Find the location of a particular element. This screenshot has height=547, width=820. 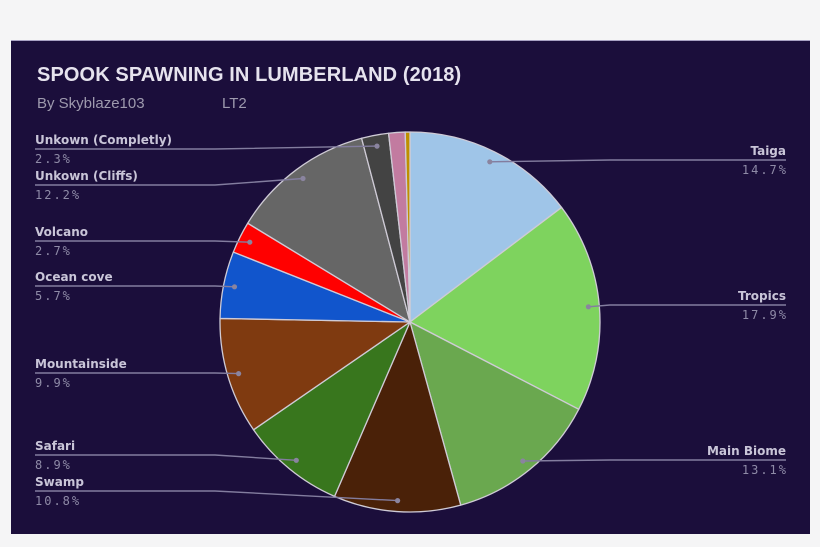

slice-label: Volcano is located at coordinates (61, 232).